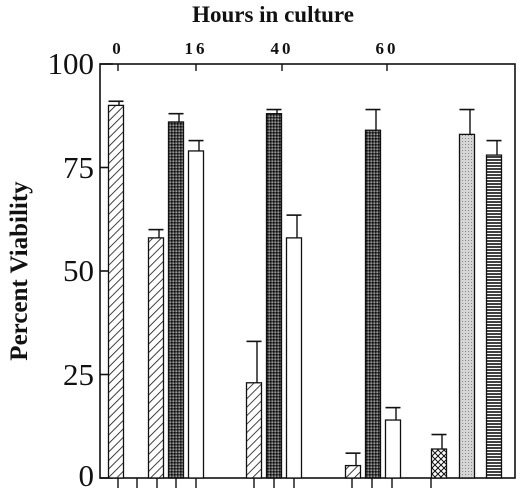 This screenshot has width=520, height=488. What do you see at coordinates (274, 483) in the screenshot?
I see `bottom-axis-ticks` at bounding box center [274, 483].